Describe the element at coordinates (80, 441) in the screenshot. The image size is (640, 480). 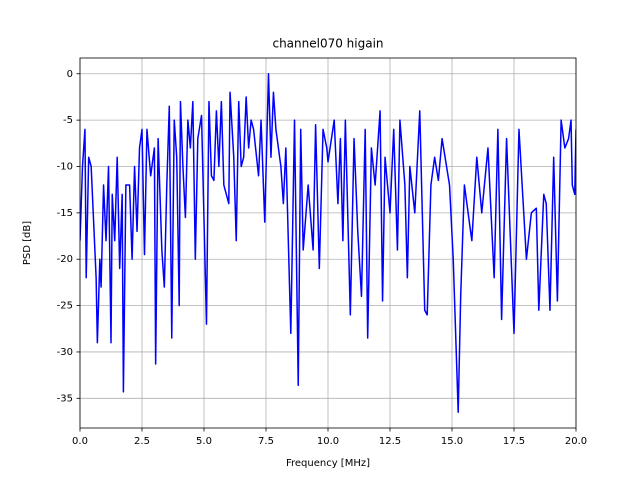
I see `x-tick-label: 0.0` at that location.